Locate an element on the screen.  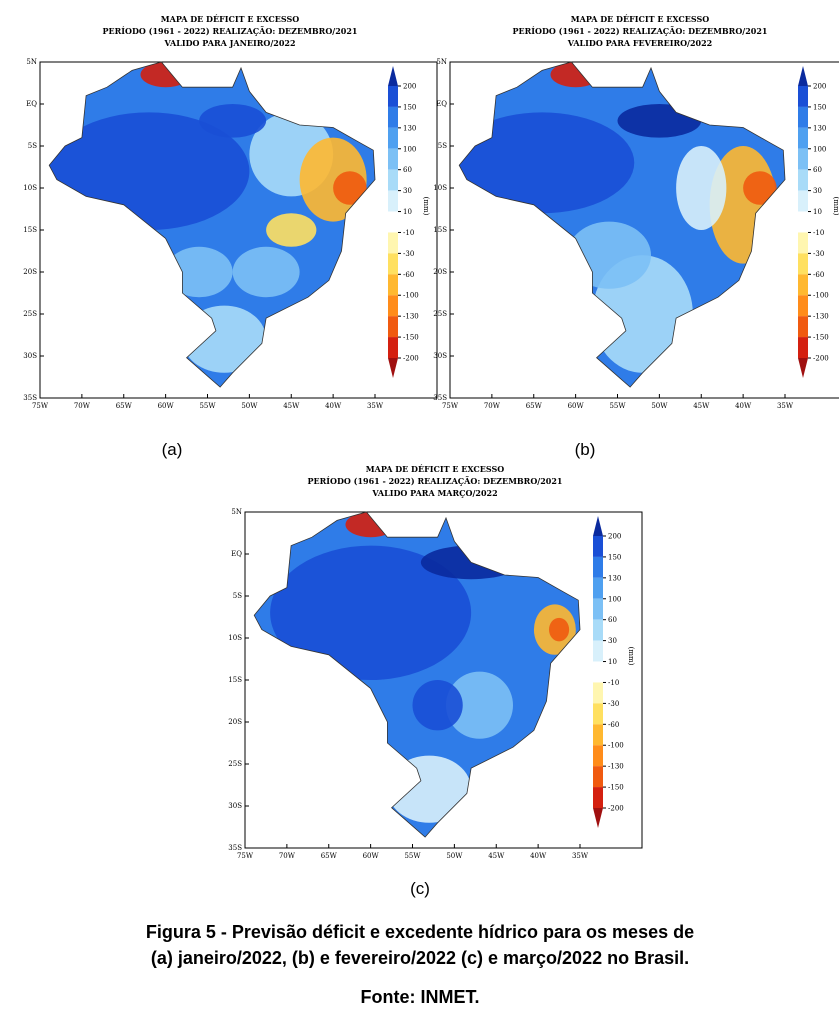
x-tick-label: 55W is located at coordinates (412, 856).